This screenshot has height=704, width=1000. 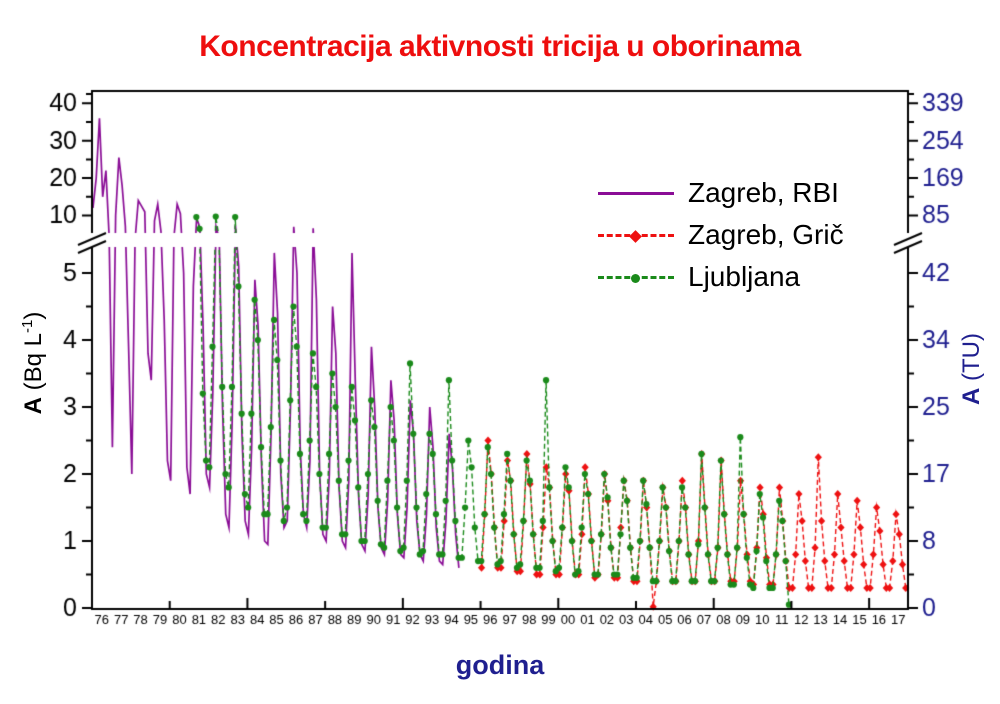 I want to click on solid-line-sample-icon, so click(x=636, y=193).